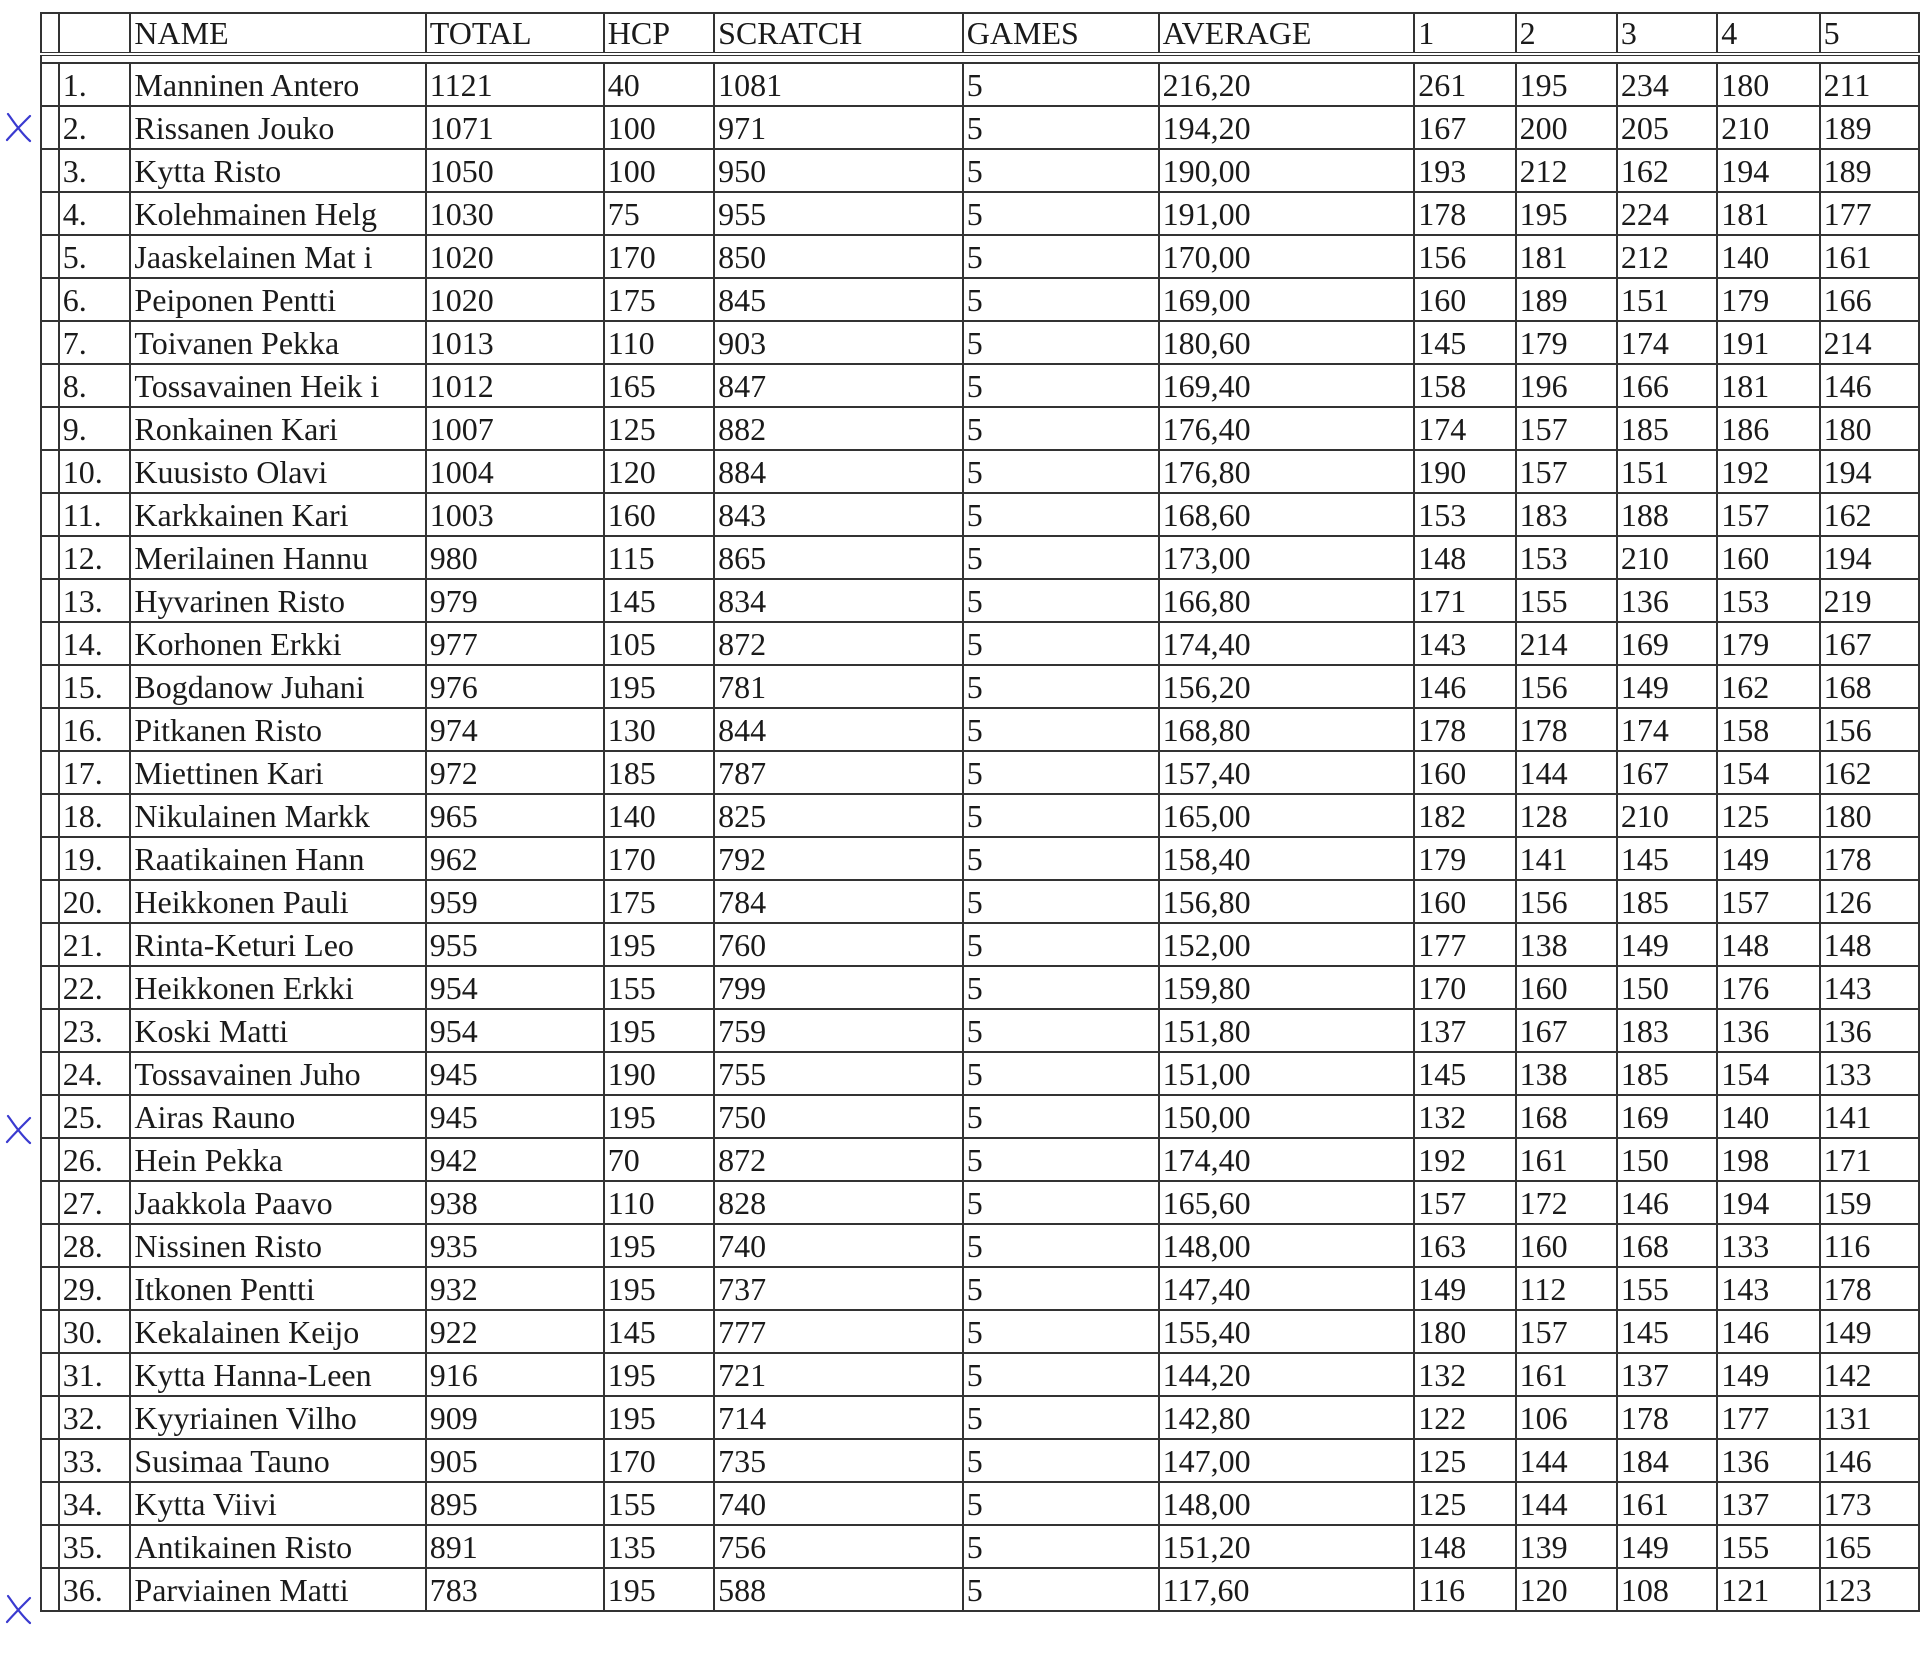 The image size is (1920, 1656). I want to click on scratch-cell: 735, so click(838, 1460).